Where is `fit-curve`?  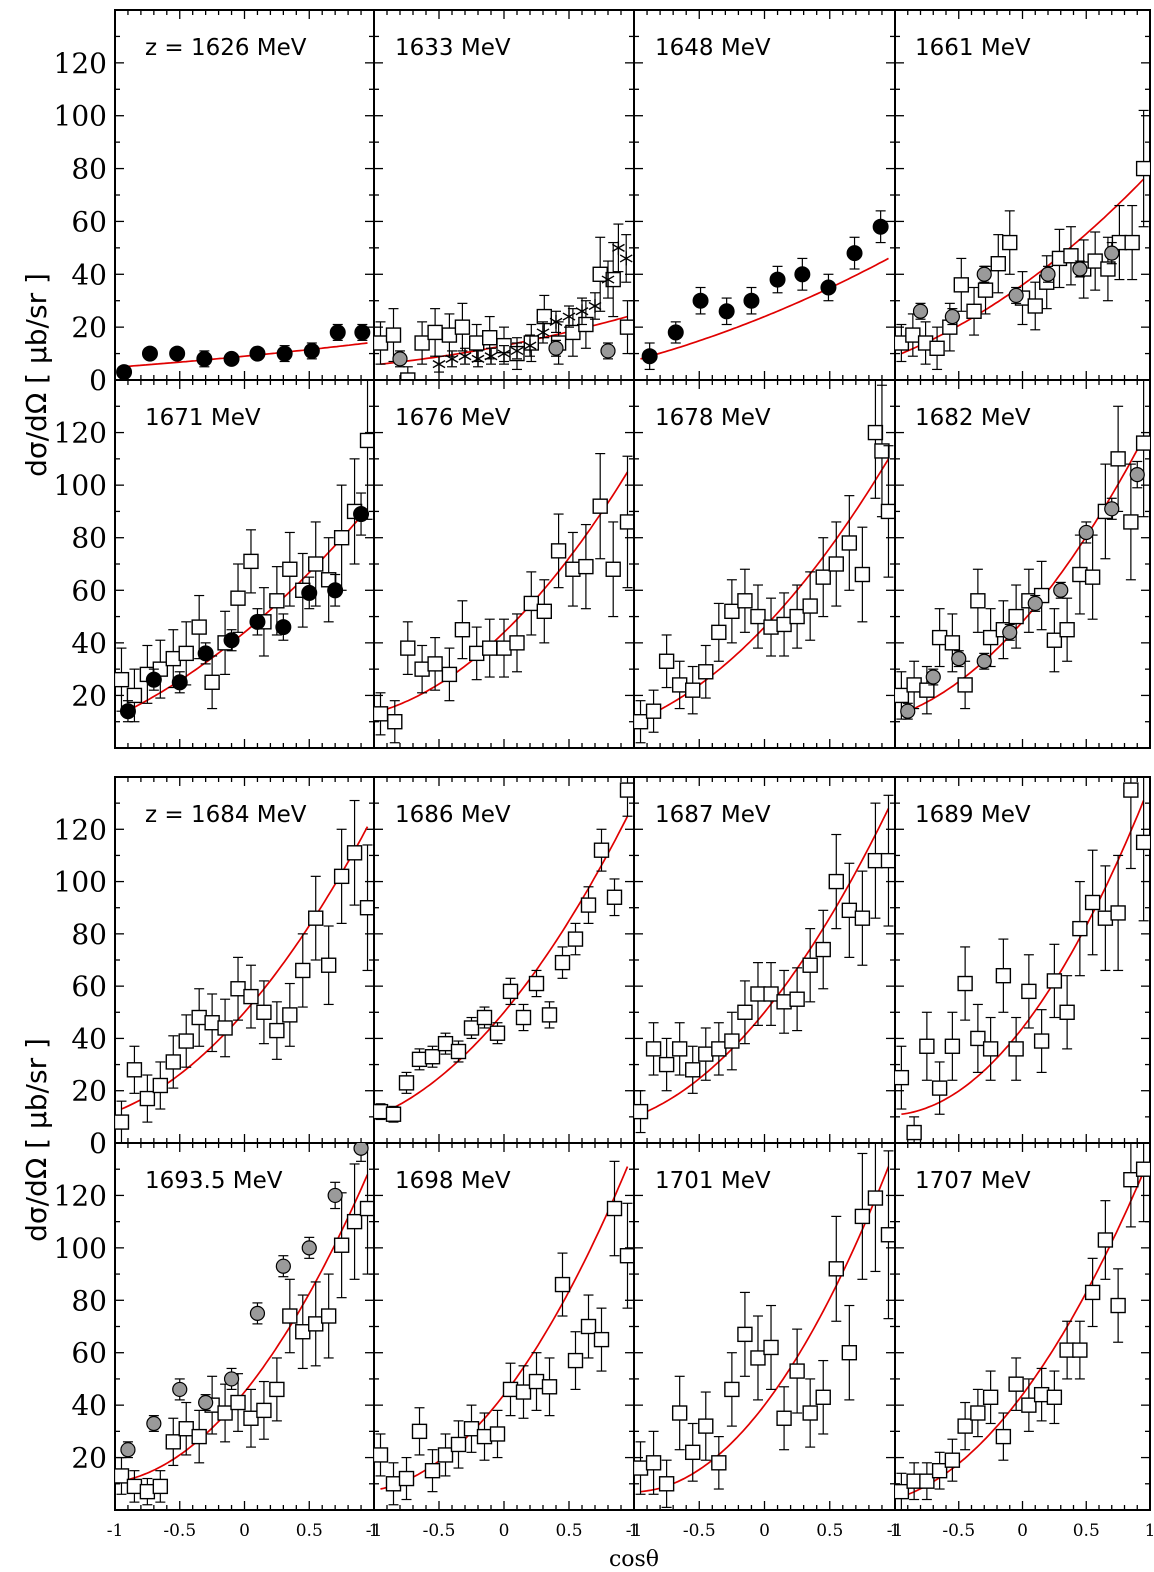
fit-curve is located at coordinates (1023, 958).